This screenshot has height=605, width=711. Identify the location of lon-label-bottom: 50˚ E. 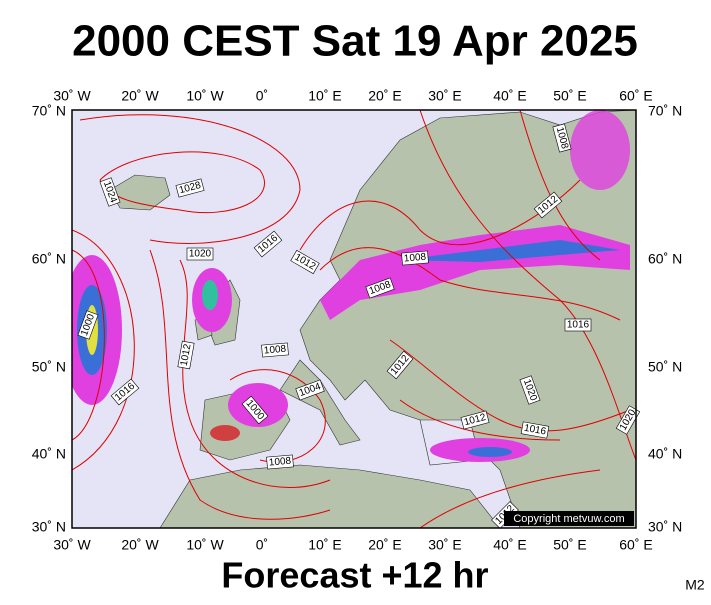
(569, 545).